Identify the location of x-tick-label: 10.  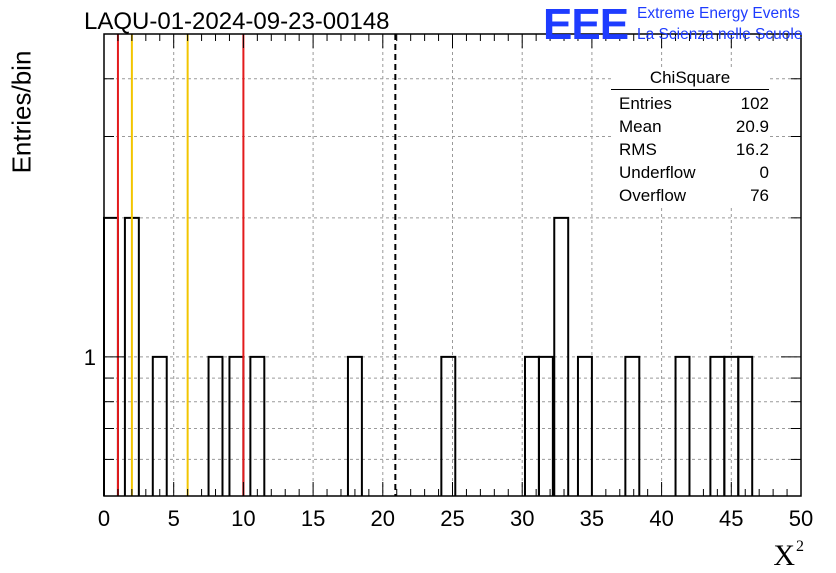
(243, 518).